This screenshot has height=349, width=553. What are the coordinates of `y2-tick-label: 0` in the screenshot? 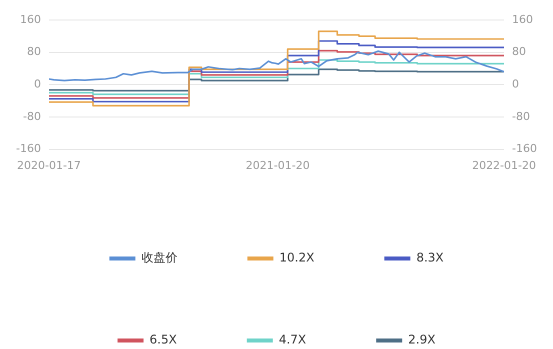 It's located at (516, 84).